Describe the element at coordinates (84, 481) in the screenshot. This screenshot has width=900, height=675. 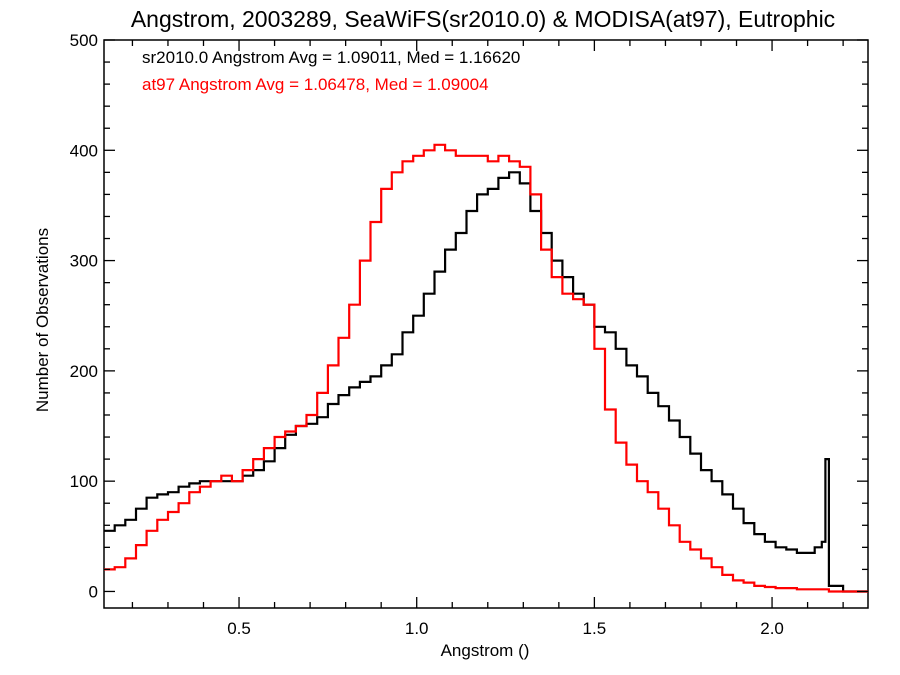
I see `y-tick-label: 100` at that location.